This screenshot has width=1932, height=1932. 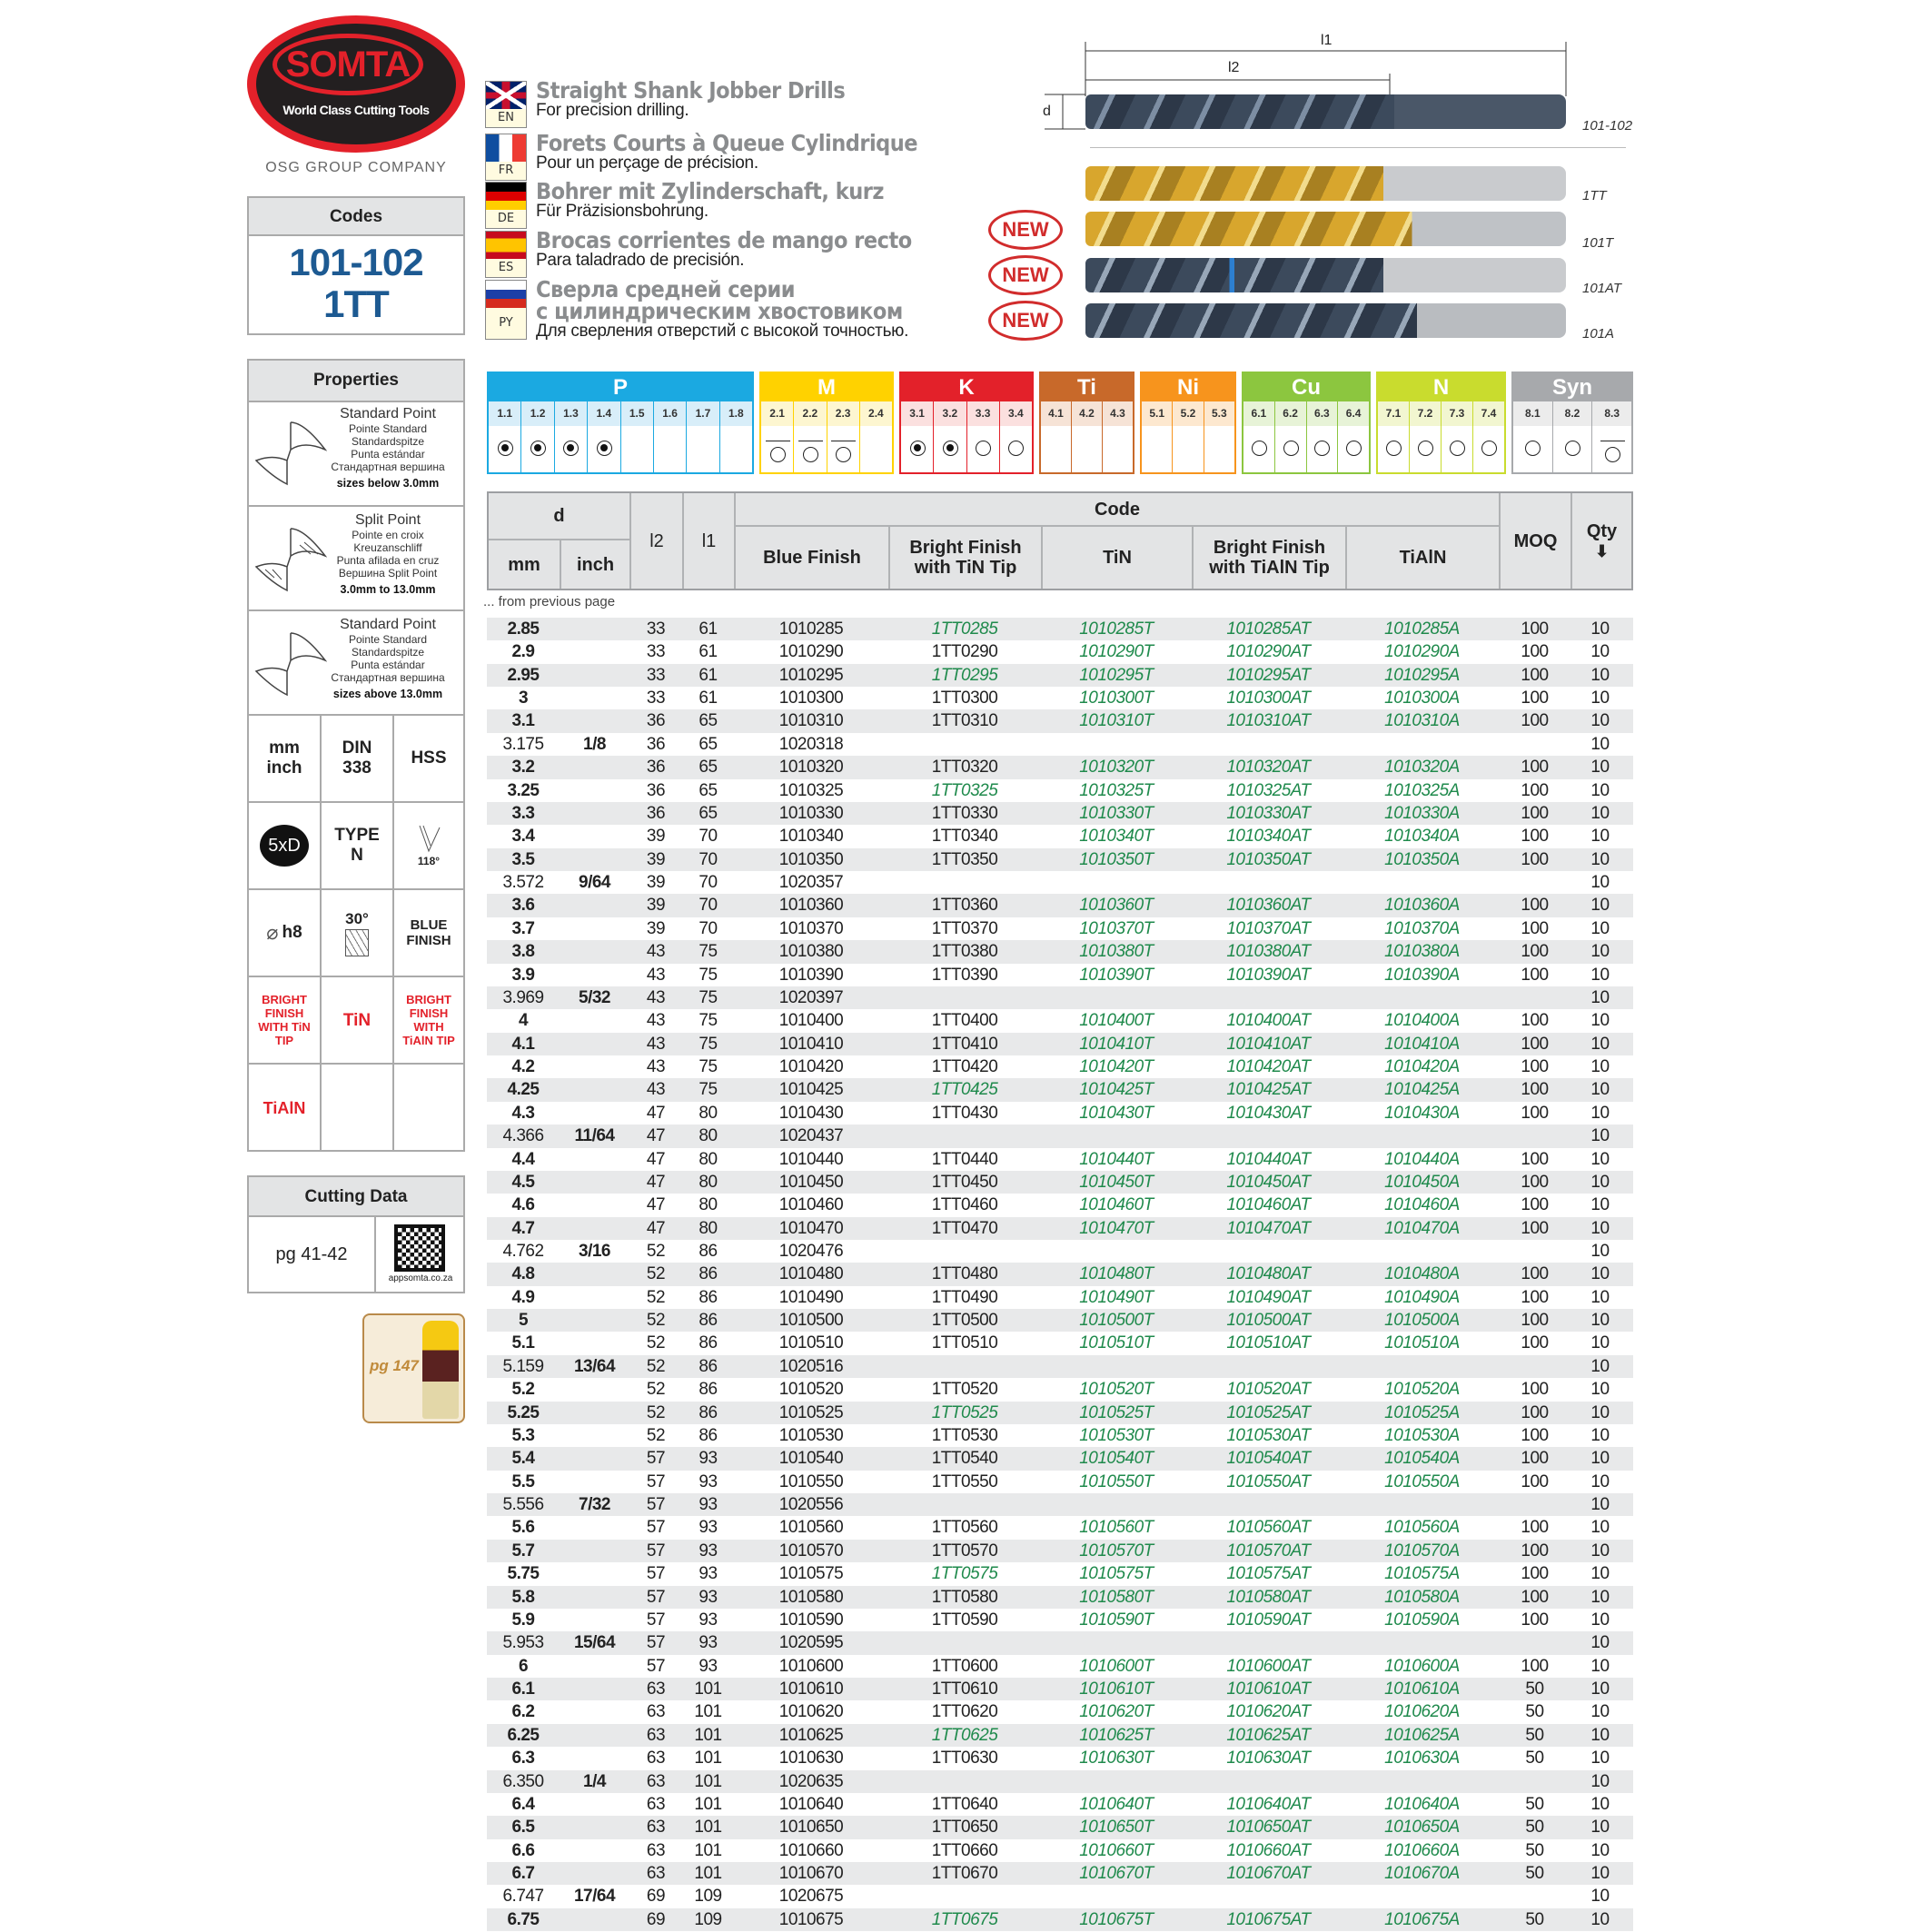 I want to click on point-es: Punta estándar, so click(x=388, y=454).